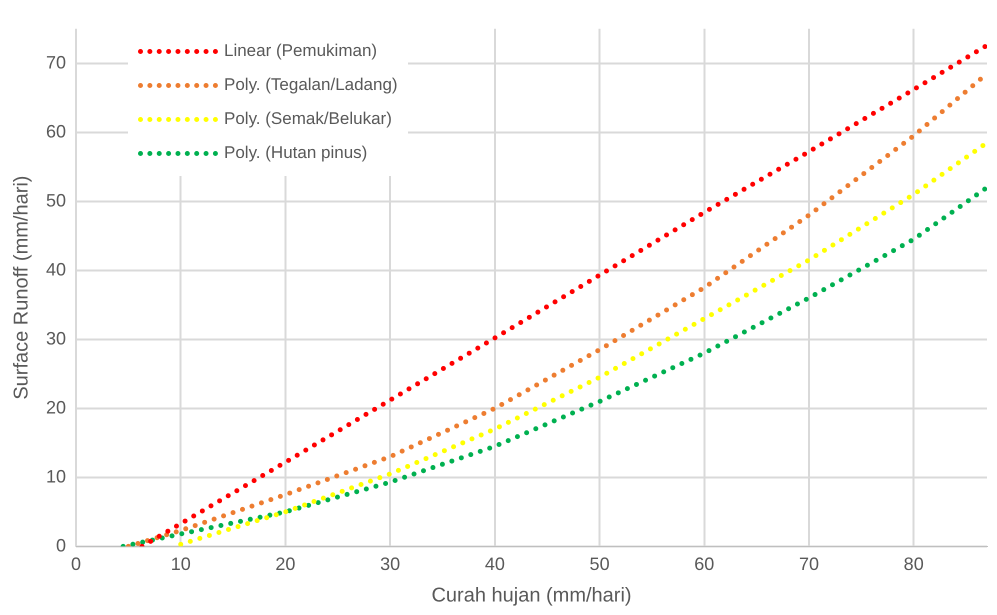 This screenshot has height=615, width=997. I want to click on y-tick-label: 60, so click(56, 131).